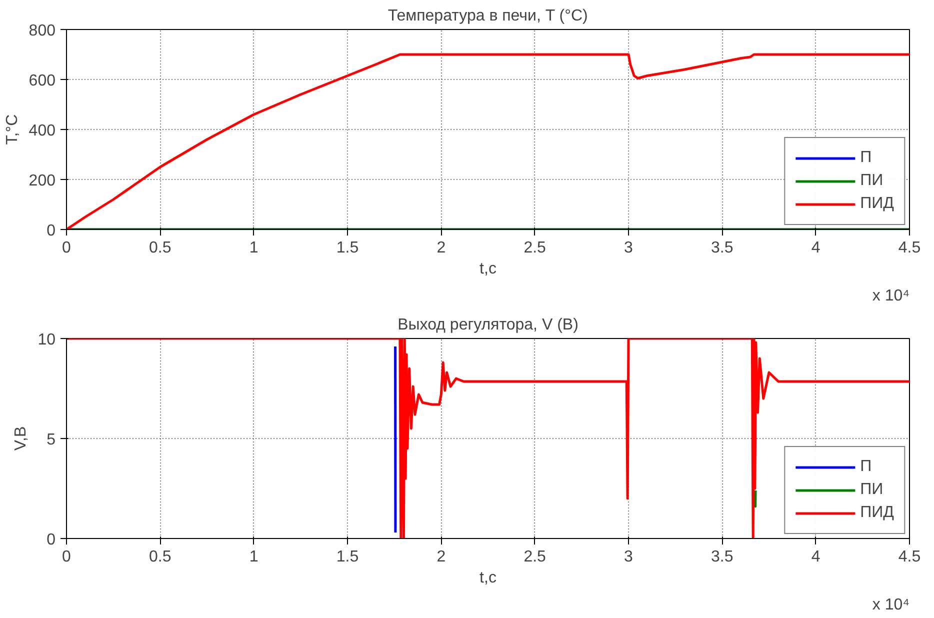 The height and width of the screenshot is (618, 934). Describe the element at coordinates (42, 131) in the screenshot. I see `y-tick-label: 400` at that location.